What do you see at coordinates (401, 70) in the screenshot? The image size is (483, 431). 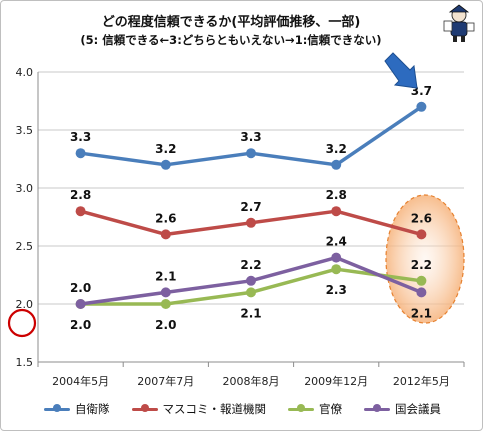 I see `arrow-icon` at bounding box center [401, 70].